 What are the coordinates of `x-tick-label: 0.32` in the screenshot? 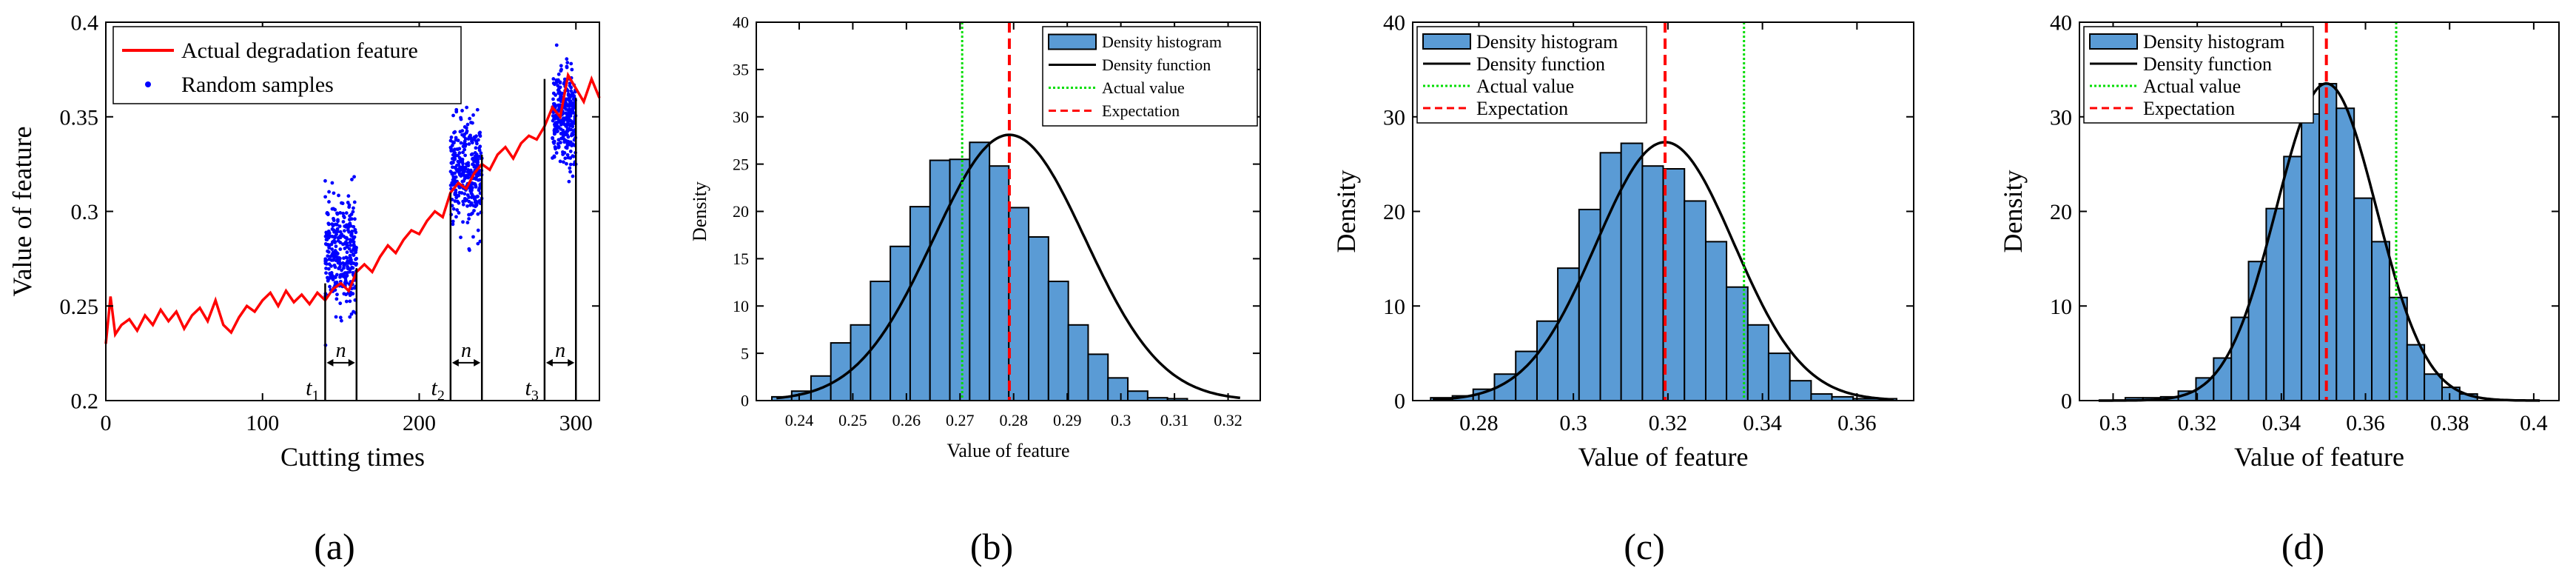 It's located at (1668, 423).